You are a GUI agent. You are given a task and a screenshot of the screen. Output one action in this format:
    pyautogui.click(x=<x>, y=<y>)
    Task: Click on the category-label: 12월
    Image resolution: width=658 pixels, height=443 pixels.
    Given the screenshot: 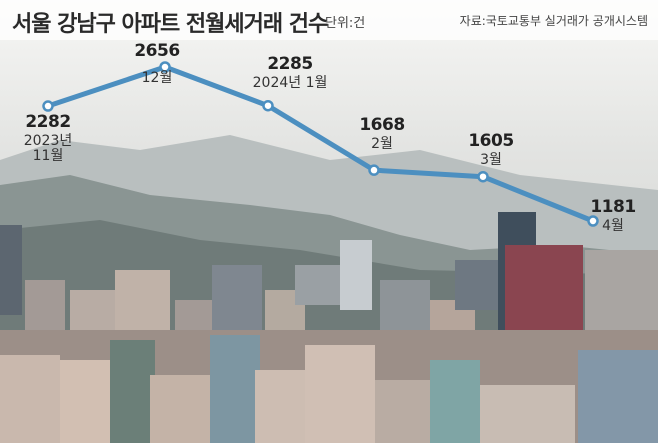 What is the action you would take?
    pyautogui.click(x=157, y=78)
    